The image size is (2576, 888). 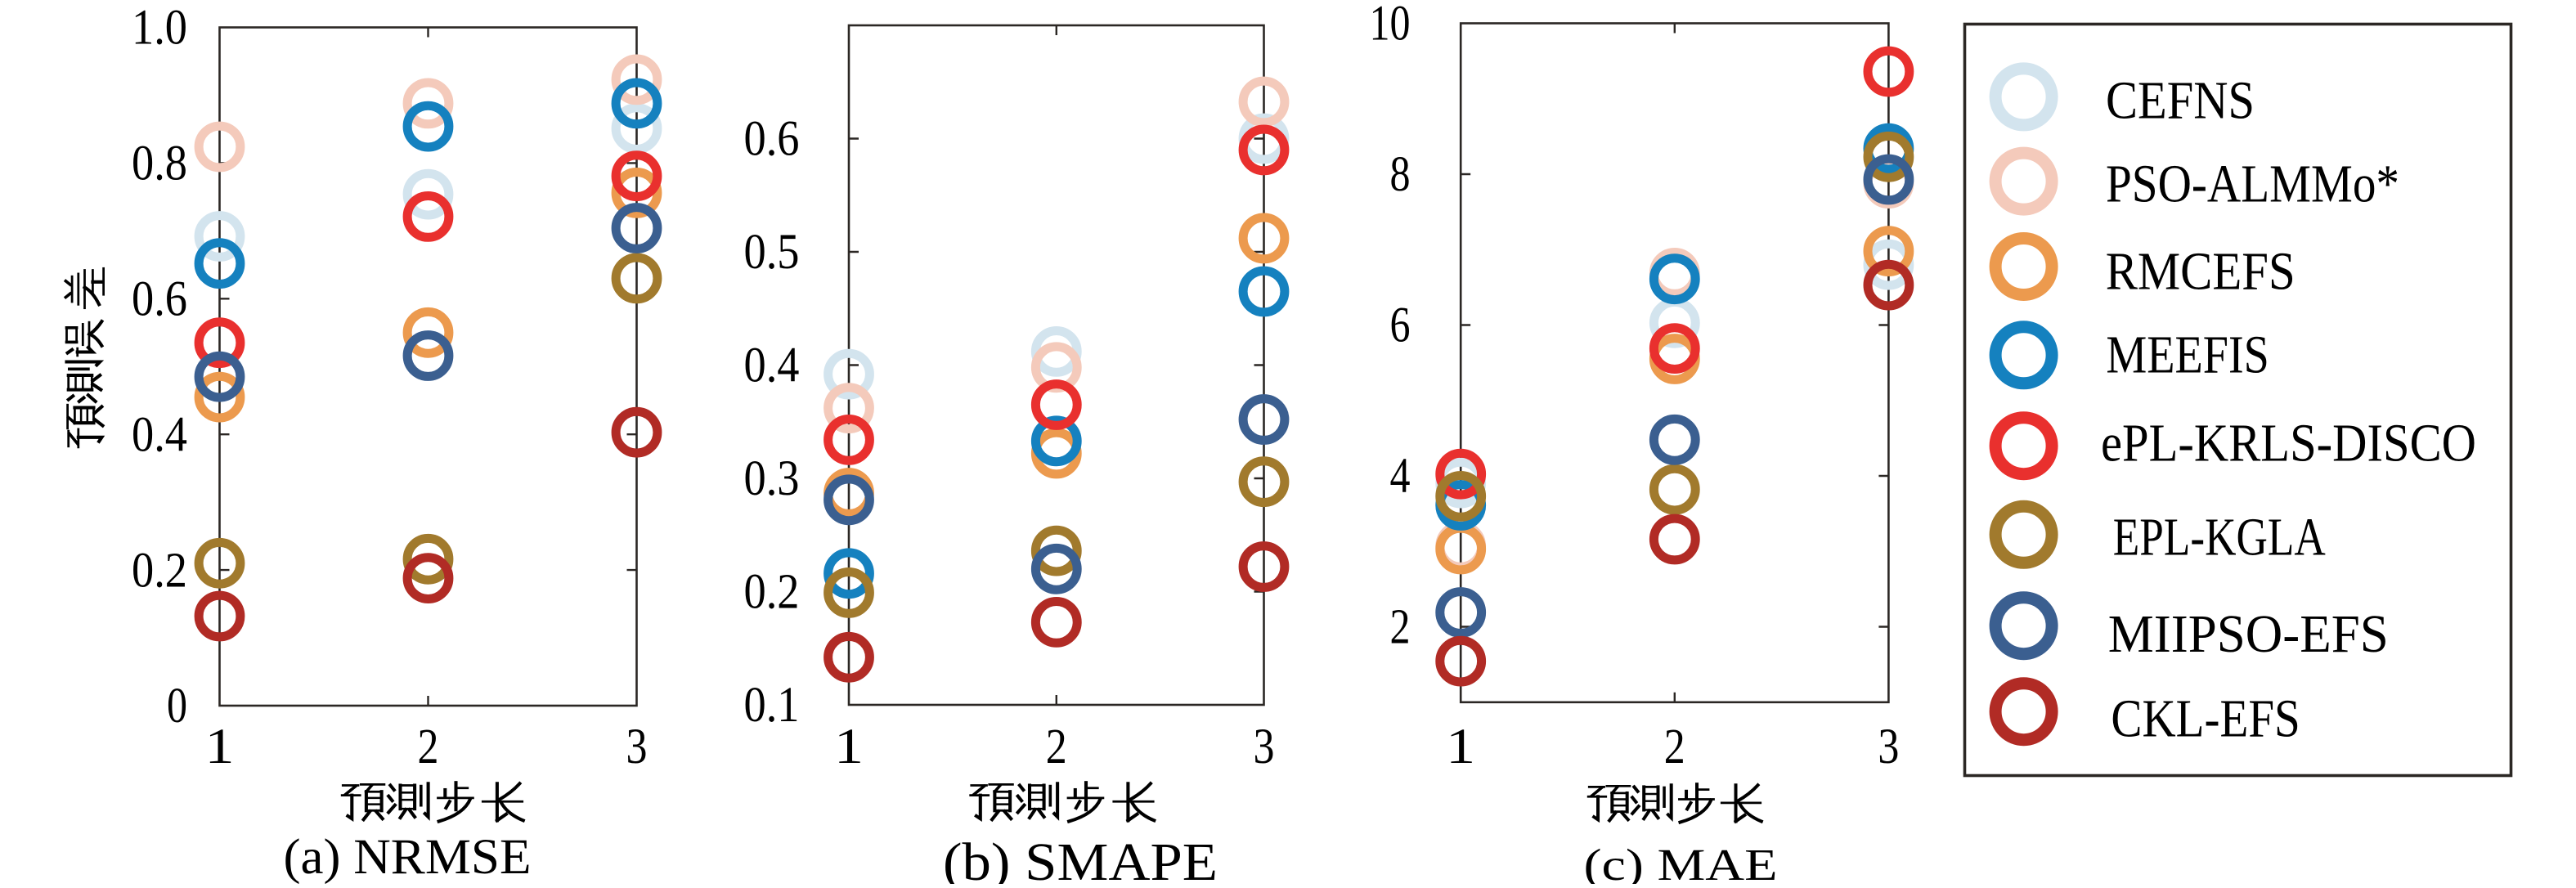 What do you see at coordinates (2188, 355) in the screenshot?
I see `svg-text: MEEFIS` at bounding box center [2188, 355].